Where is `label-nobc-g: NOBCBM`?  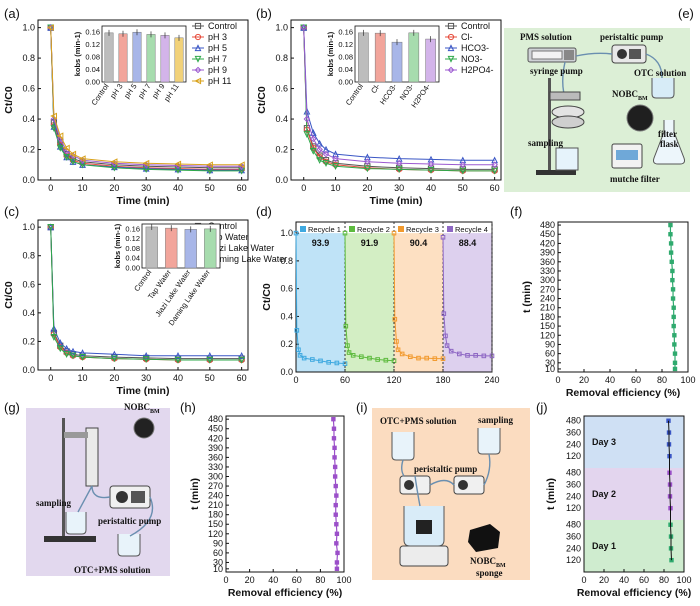 label-nobc-g: NOBCBM is located at coordinates (142, 408).